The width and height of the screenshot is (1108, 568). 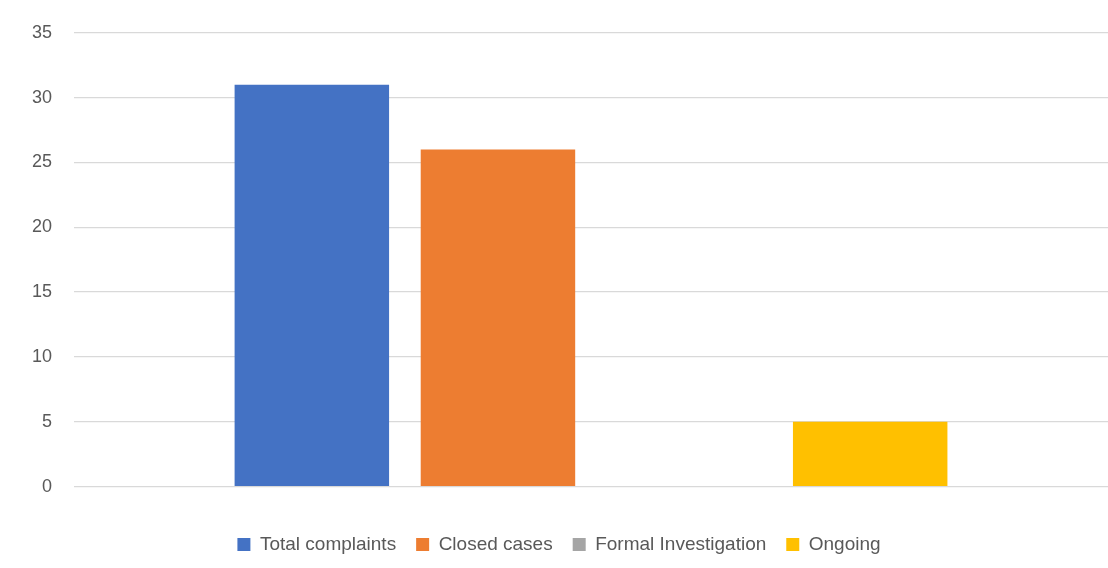 What do you see at coordinates (42, 31) in the screenshot?
I see `y-tick-label: 35` at bounding box center [42, 31].